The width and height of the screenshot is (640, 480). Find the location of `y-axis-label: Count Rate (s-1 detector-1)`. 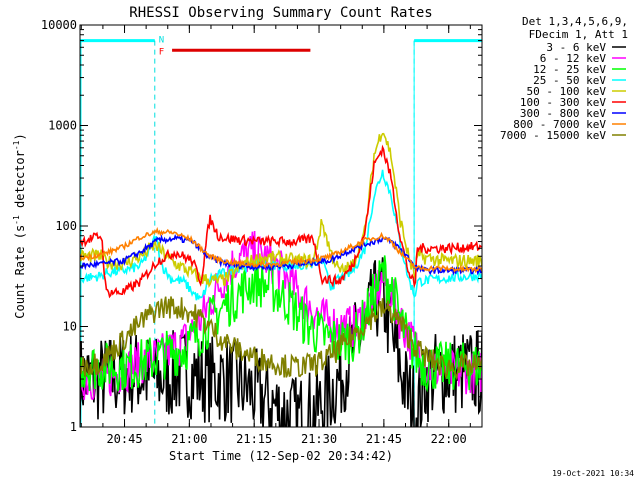

y-axis-label: Count Rate (s-1 detector-1) is located at coordinates (19, 225).